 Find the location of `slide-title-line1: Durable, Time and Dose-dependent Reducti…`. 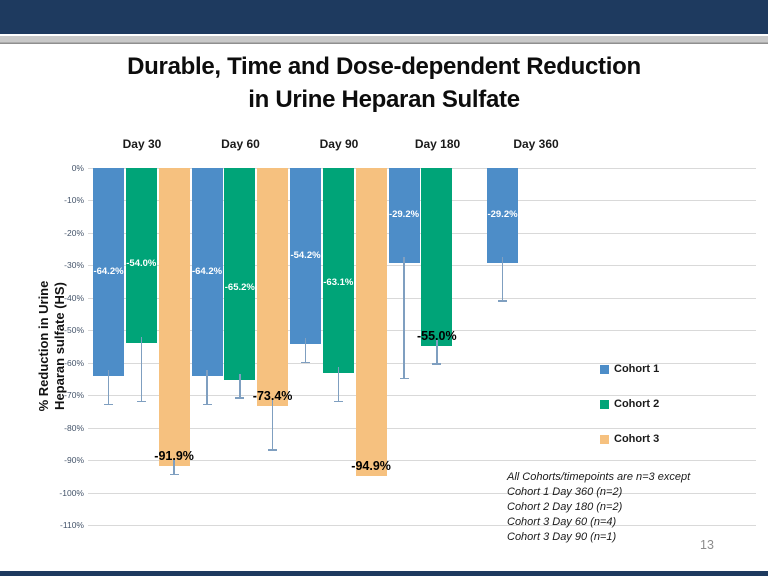

slide-title-line1: Durable, Time and Dose-dependent Reducti… is located at coordinates (384, 66).